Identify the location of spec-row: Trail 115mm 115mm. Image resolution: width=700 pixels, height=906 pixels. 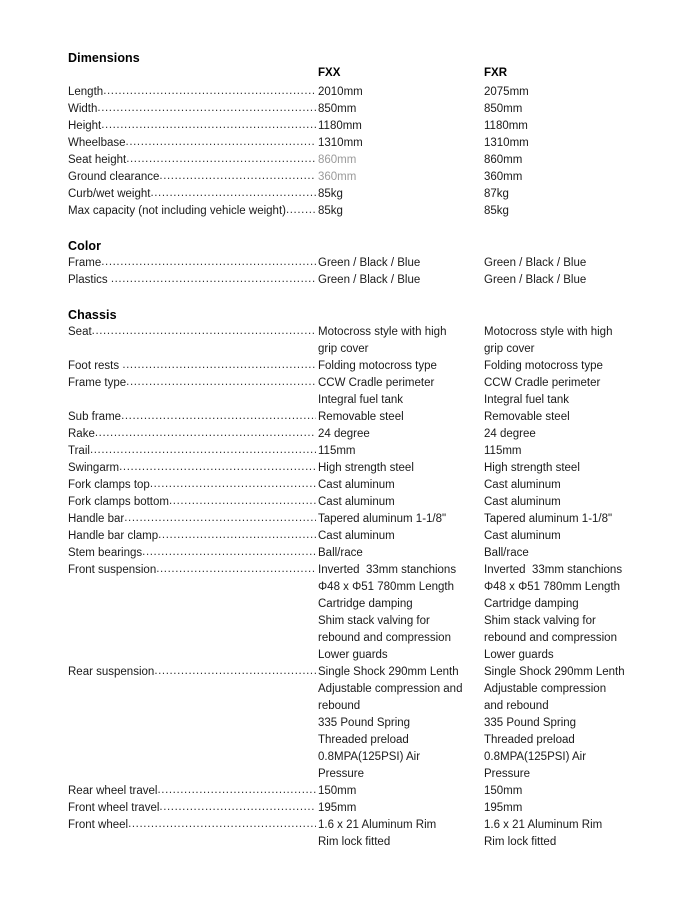
(368, 451).